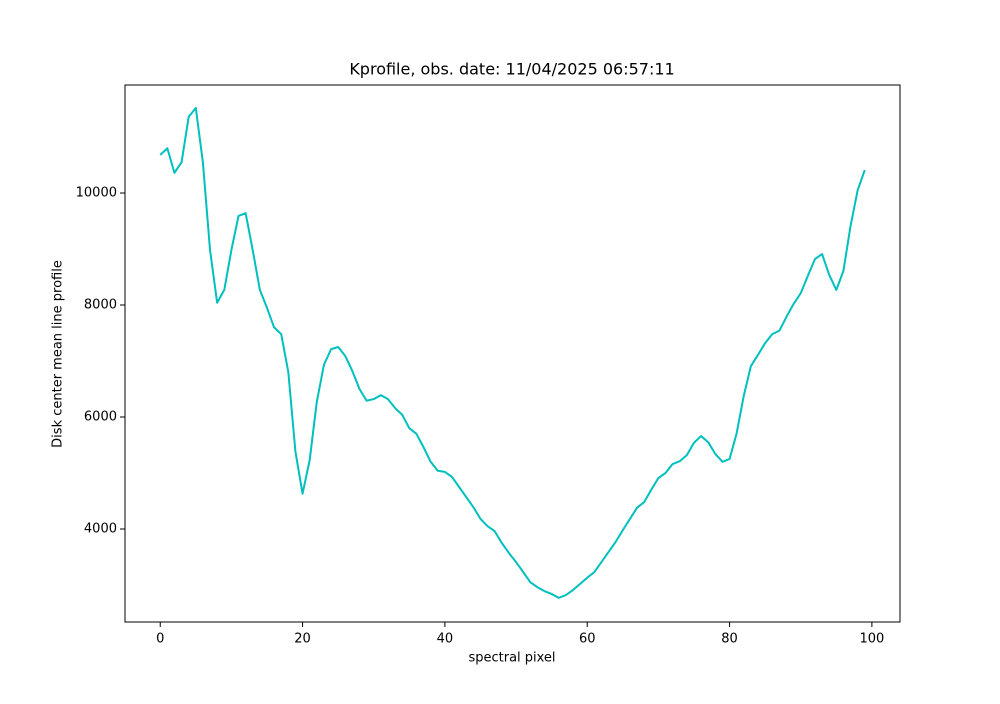  I want to click on chart-title: Kprofile, obs. date: 11/04/2025 06:57:11, so click(511, 69).